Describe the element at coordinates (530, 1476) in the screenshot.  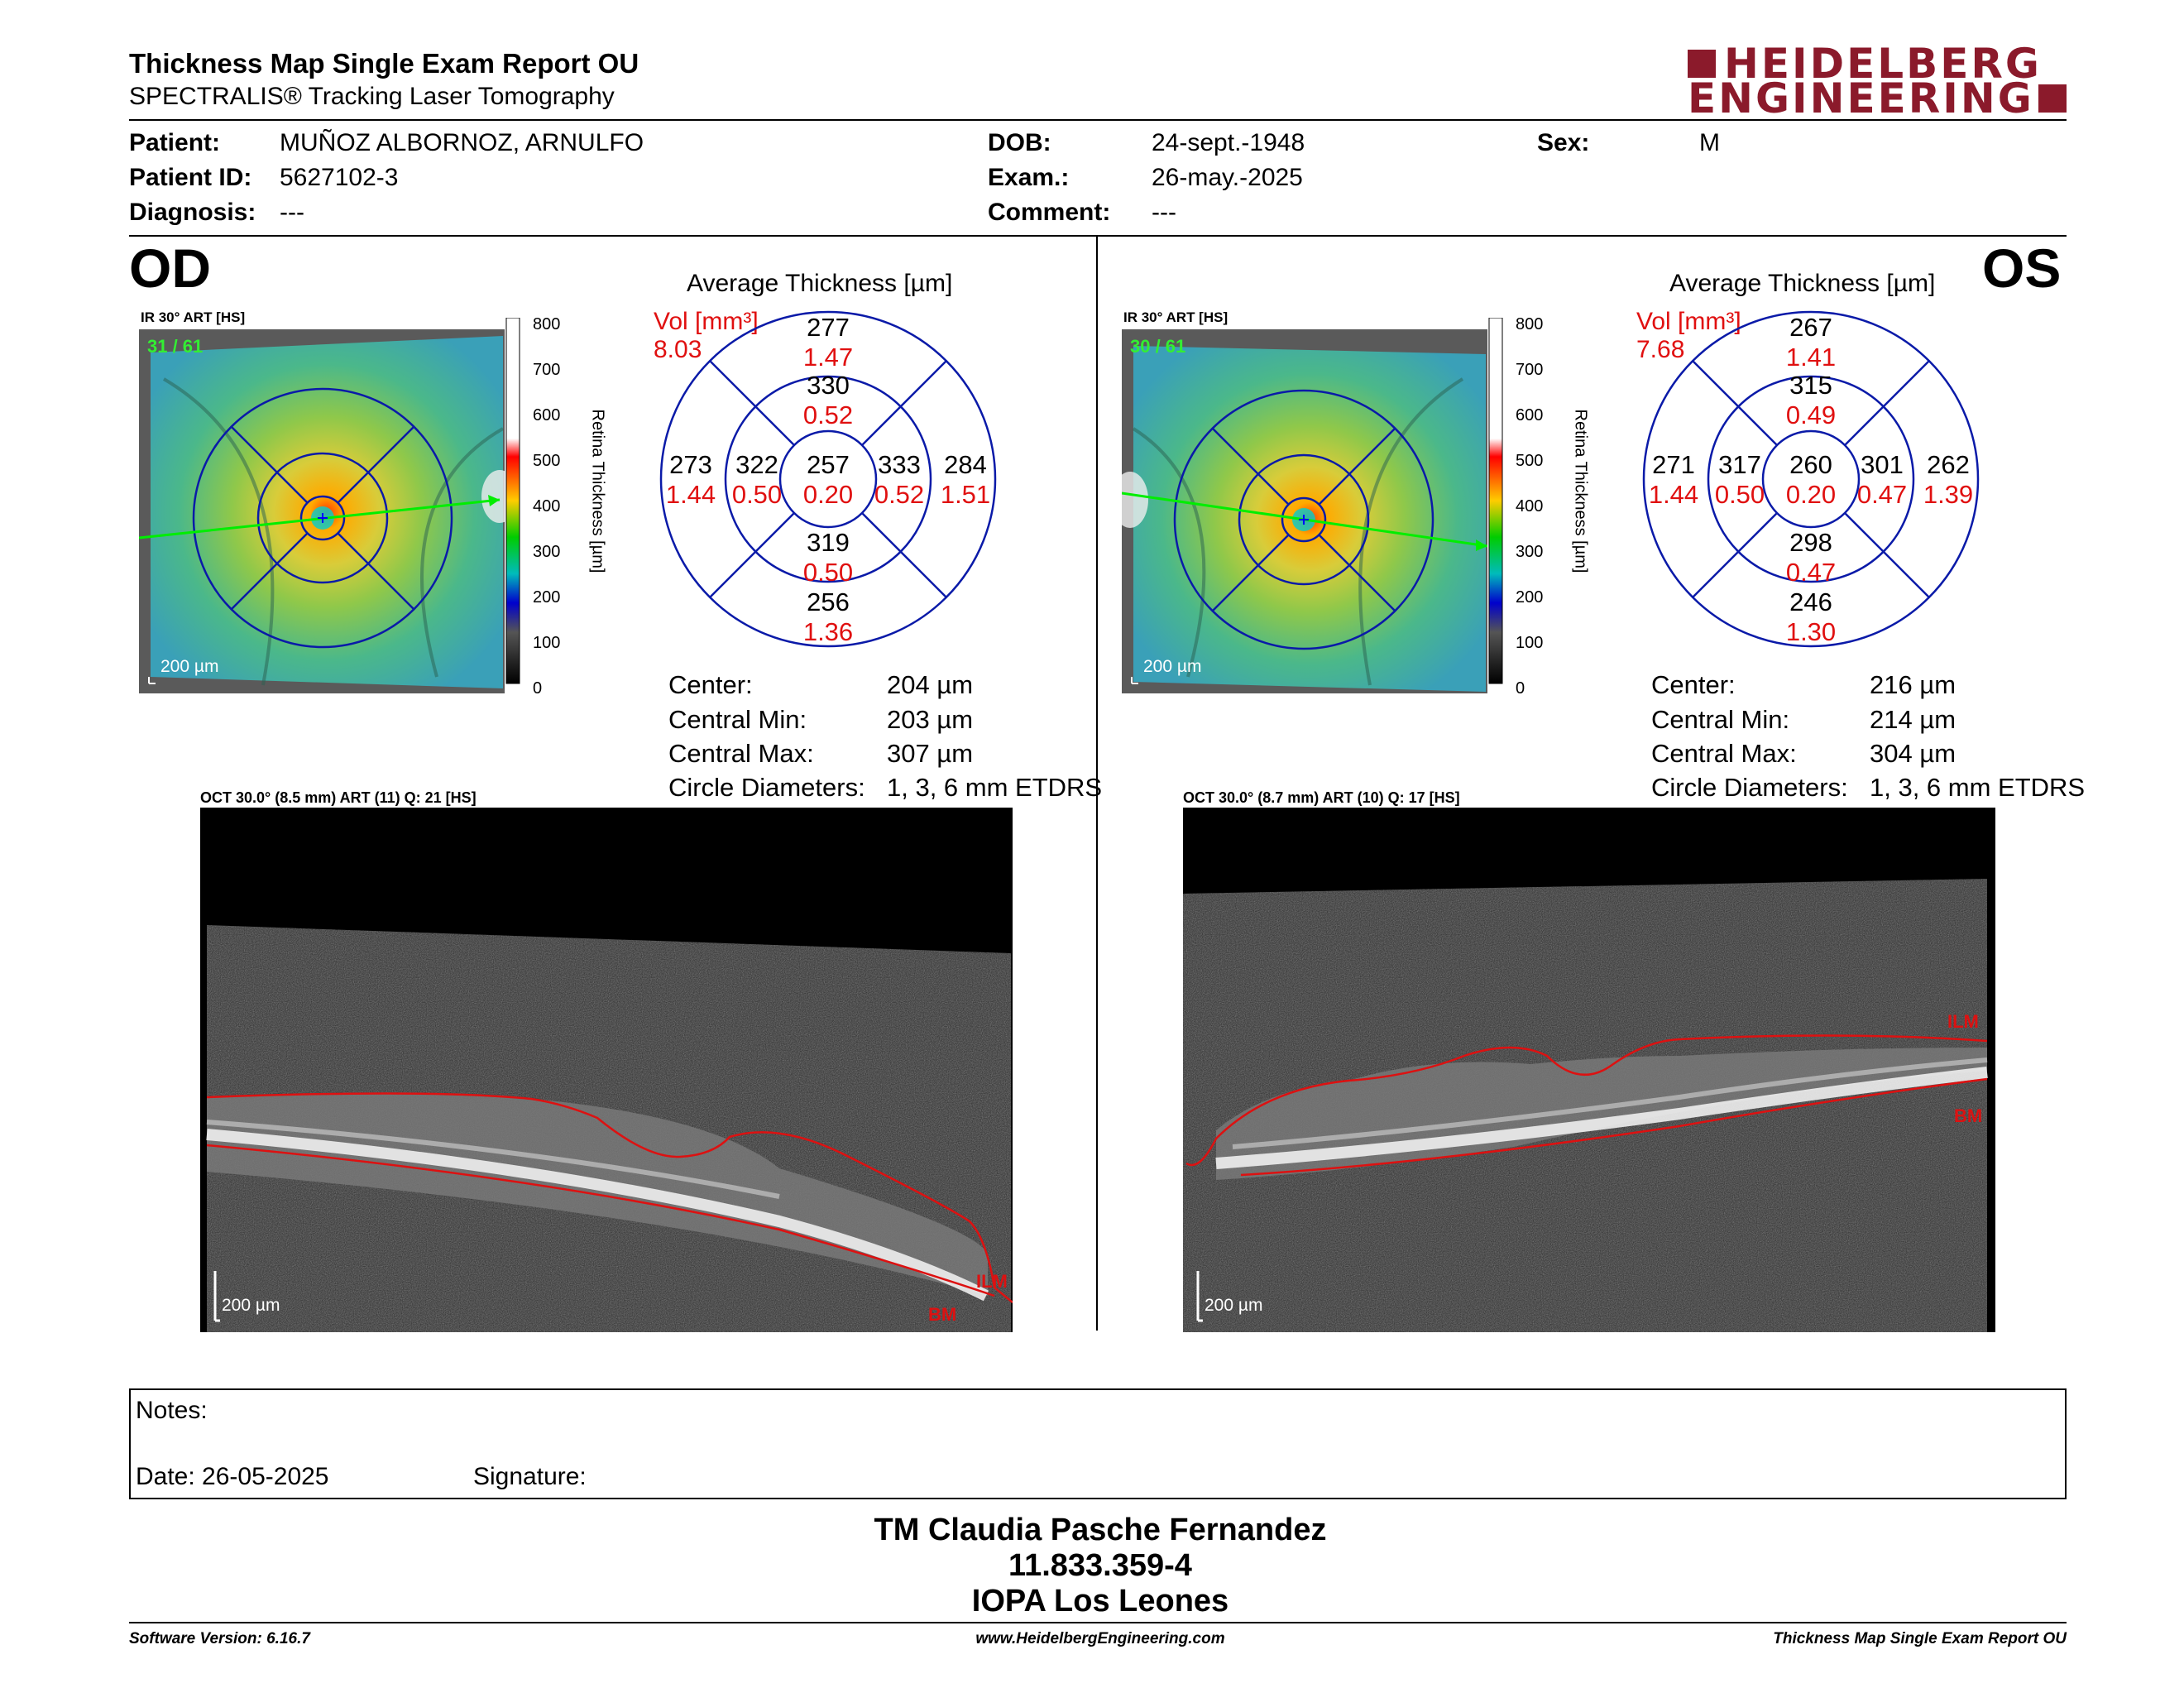
I see `notes-signature: Signature:` at that location.